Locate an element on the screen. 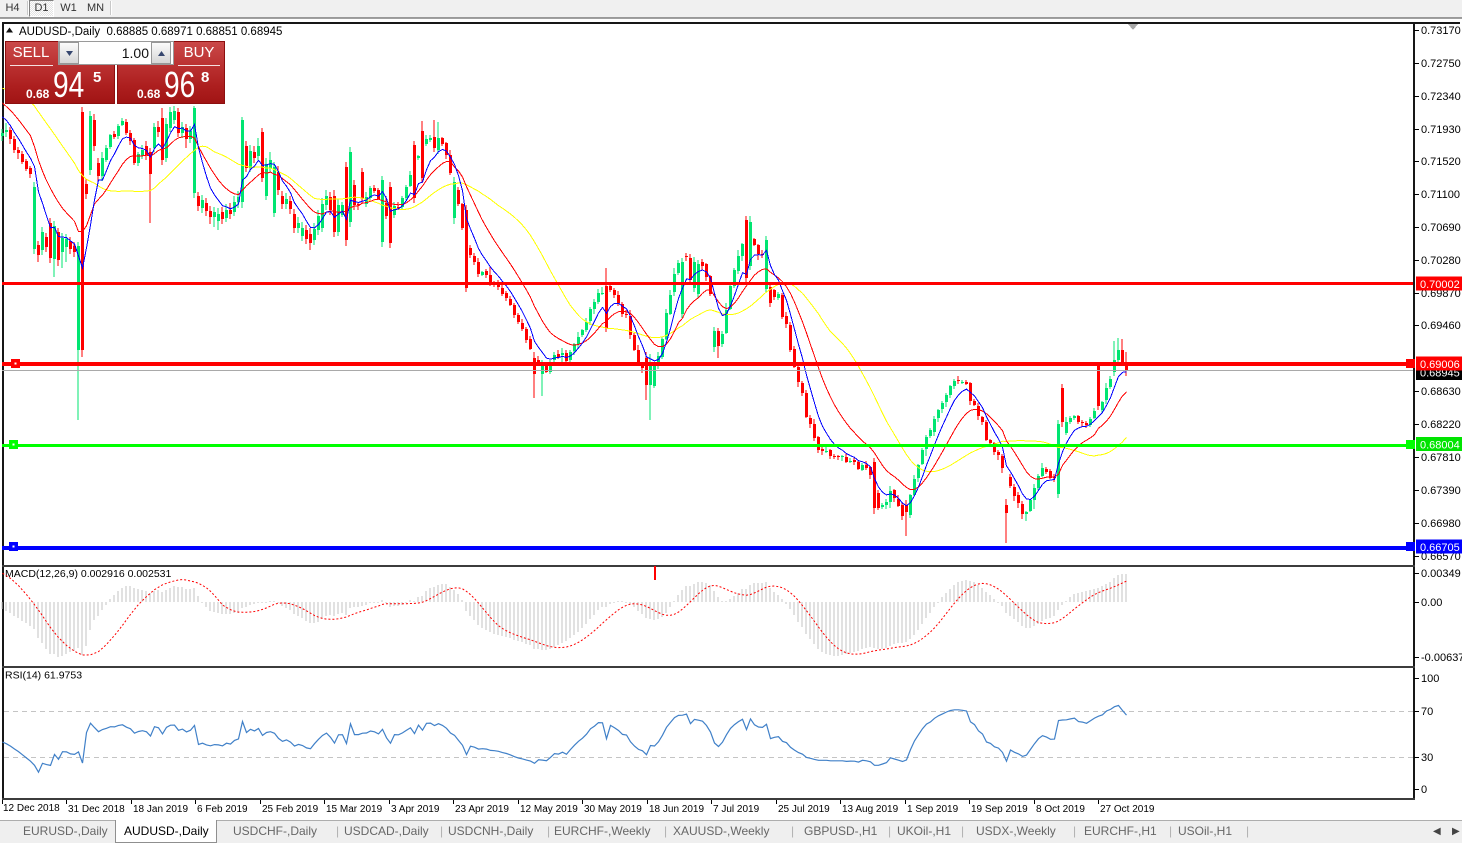 This screenshot has width=1462, height=843. svg-text: 0.00 is located at coordinates (1431, 603).